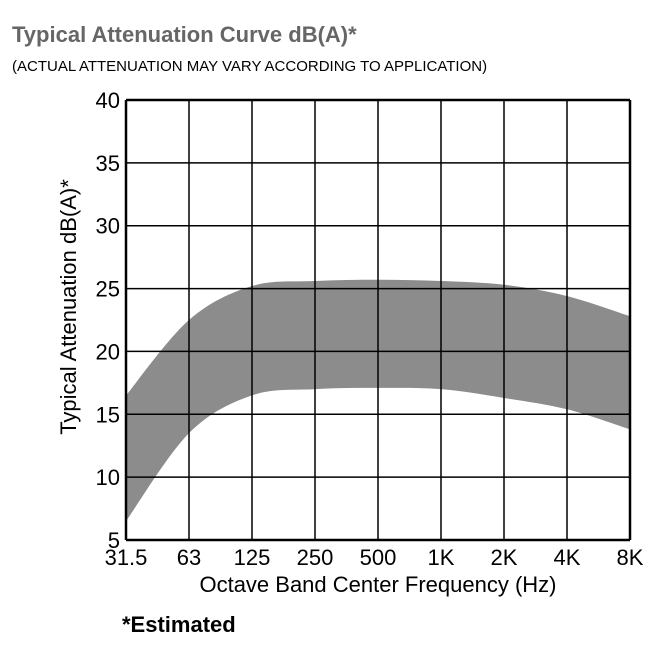 The image size is (670, 653). Describe the element at coordinates (126, 557) in the screenshot. I see `x-tick-label: 31.5` at that location.